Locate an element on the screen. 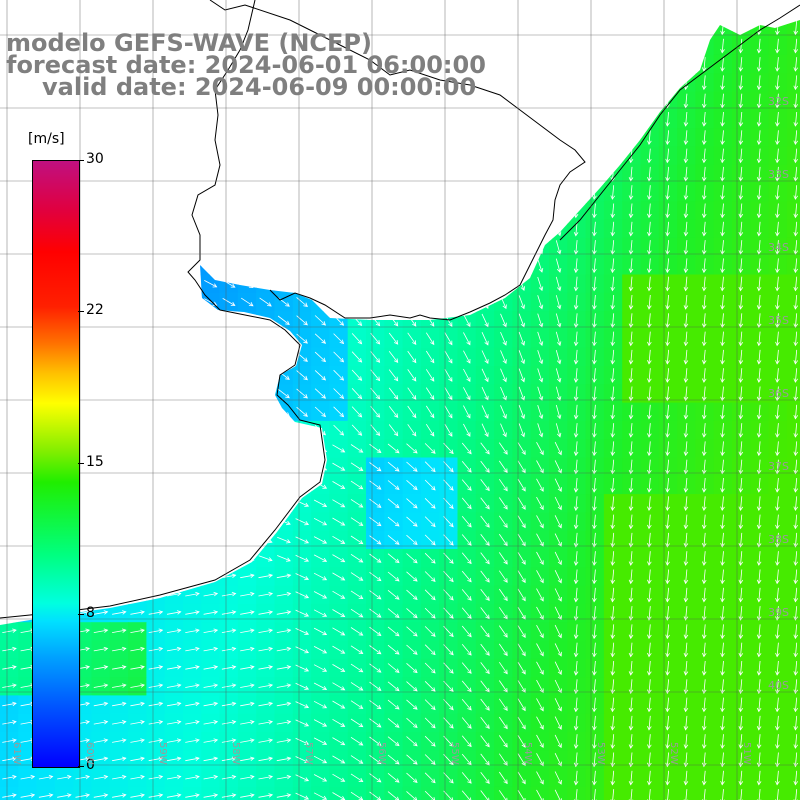  longitude-label: 53W is located at coordinates (600, 753).